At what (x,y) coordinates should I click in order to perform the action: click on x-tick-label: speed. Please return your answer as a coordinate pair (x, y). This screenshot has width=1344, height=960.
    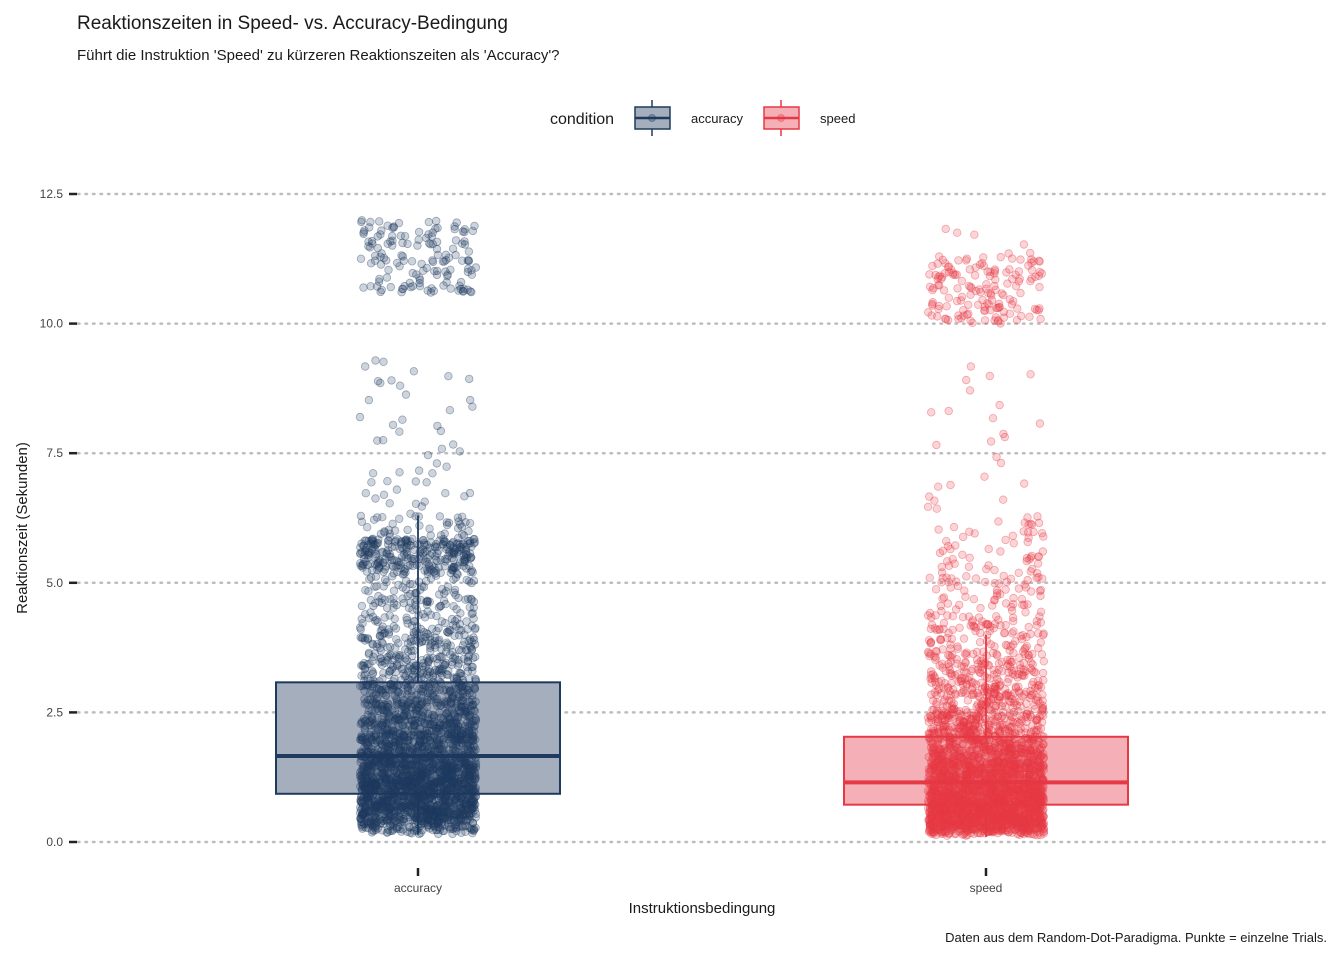
    Looking at the image, I should click on (986, 888).